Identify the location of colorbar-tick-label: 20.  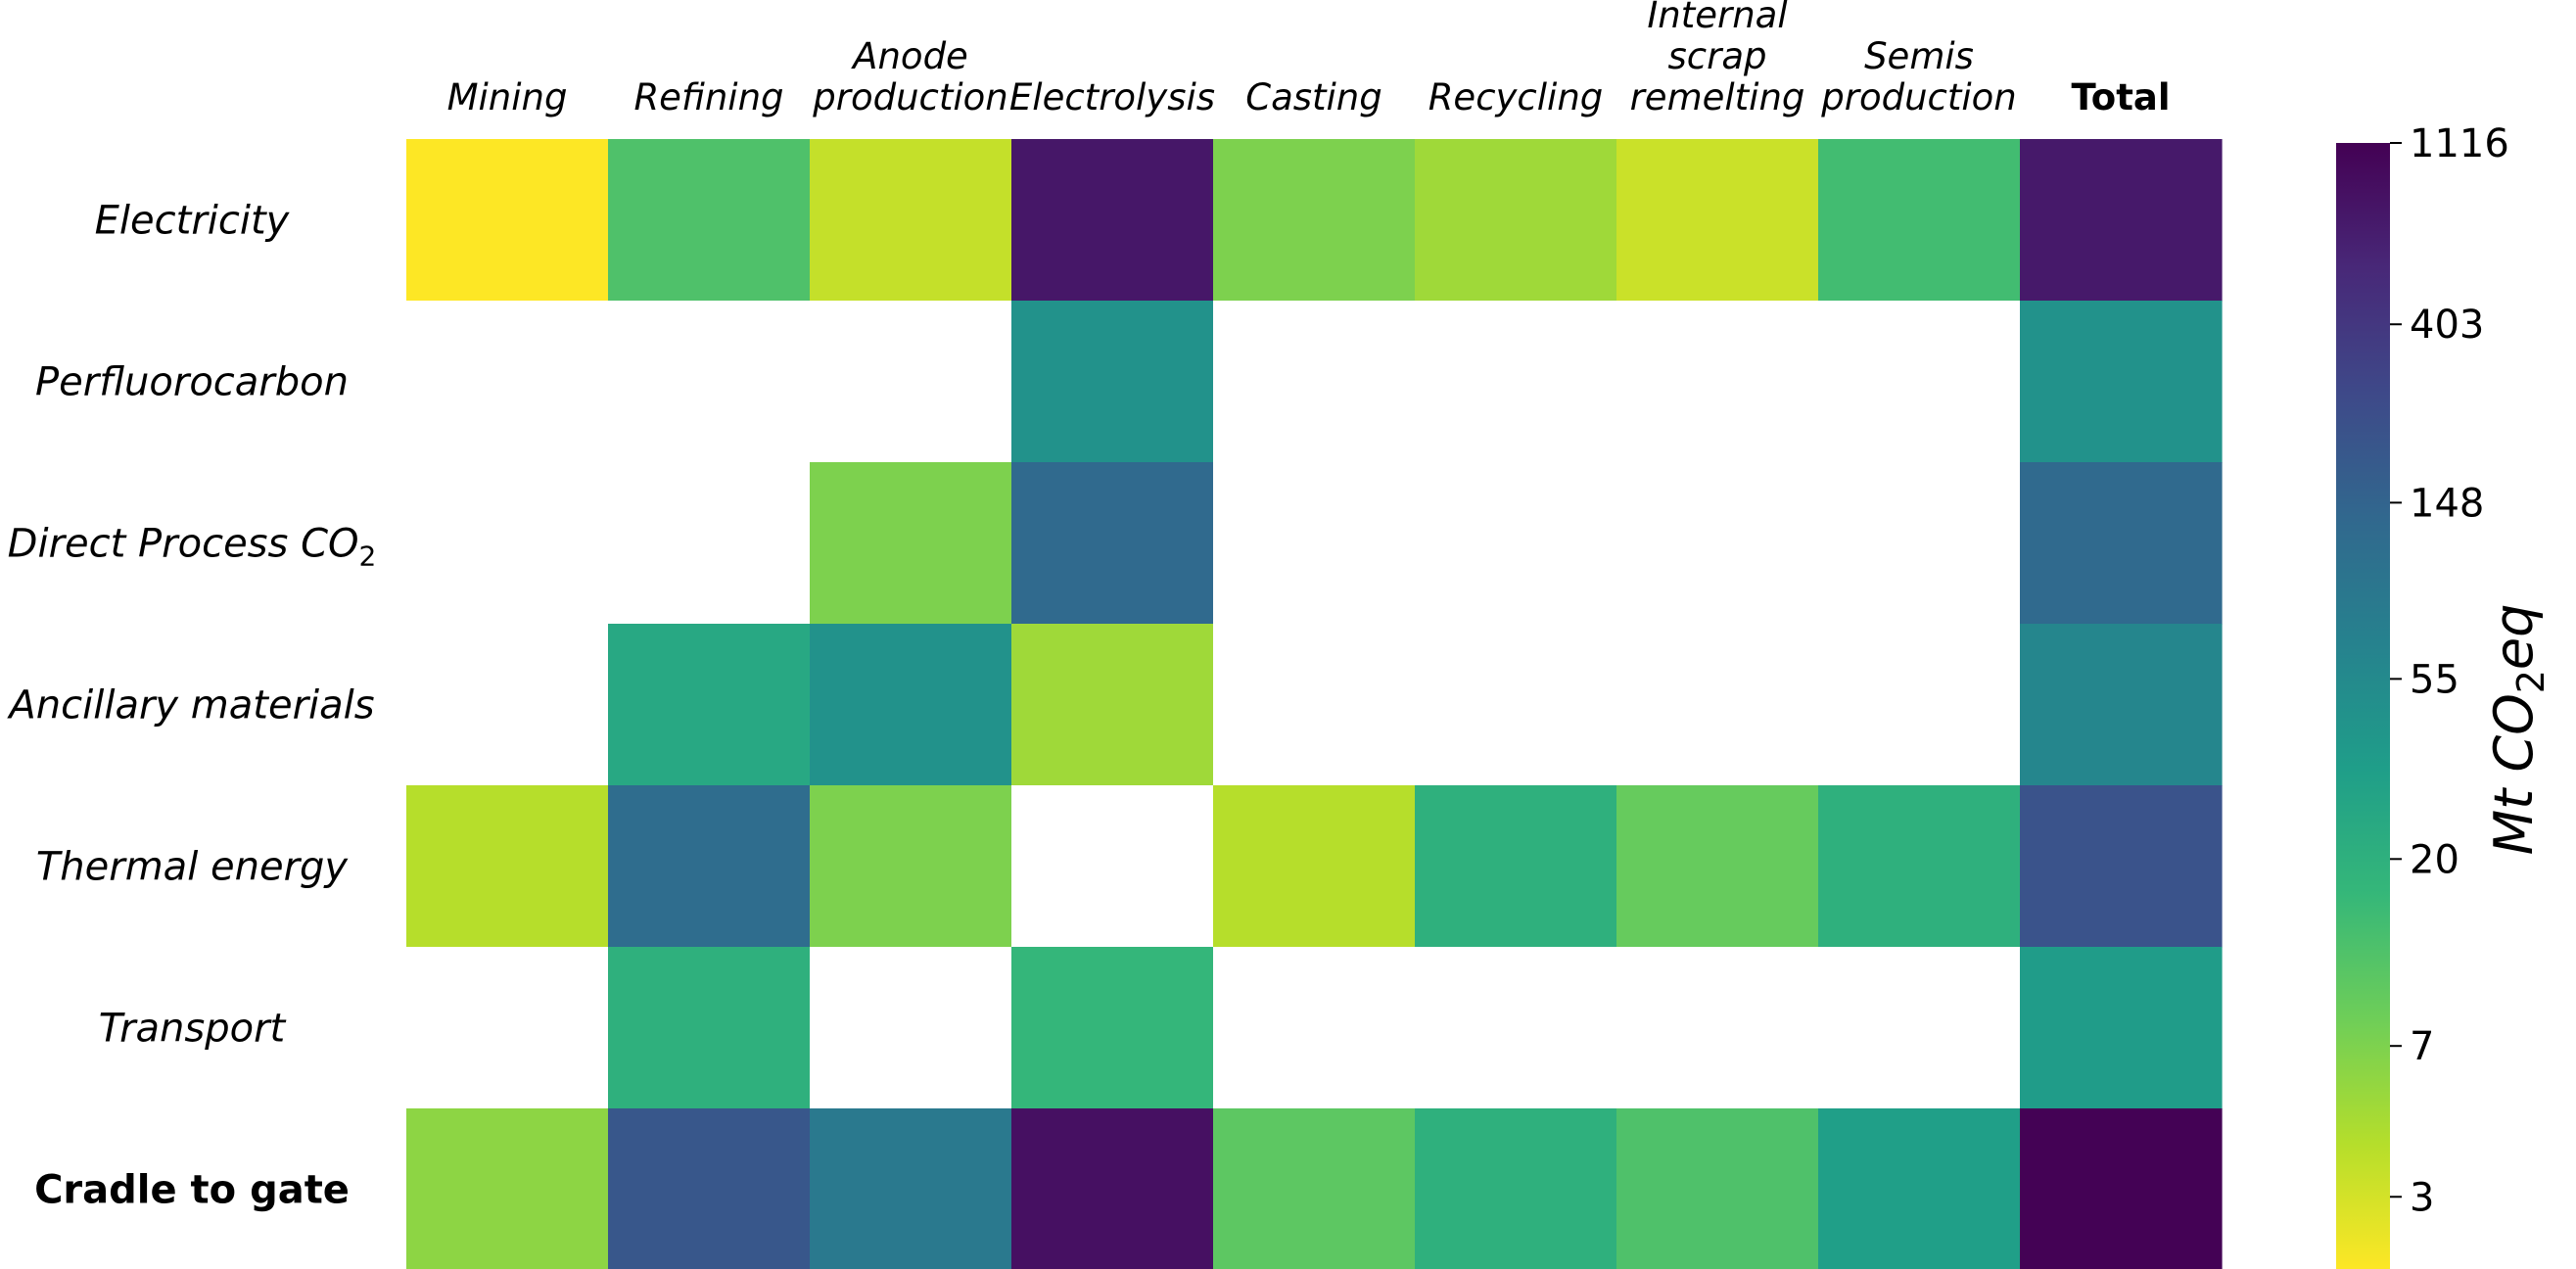
(2435, 859).